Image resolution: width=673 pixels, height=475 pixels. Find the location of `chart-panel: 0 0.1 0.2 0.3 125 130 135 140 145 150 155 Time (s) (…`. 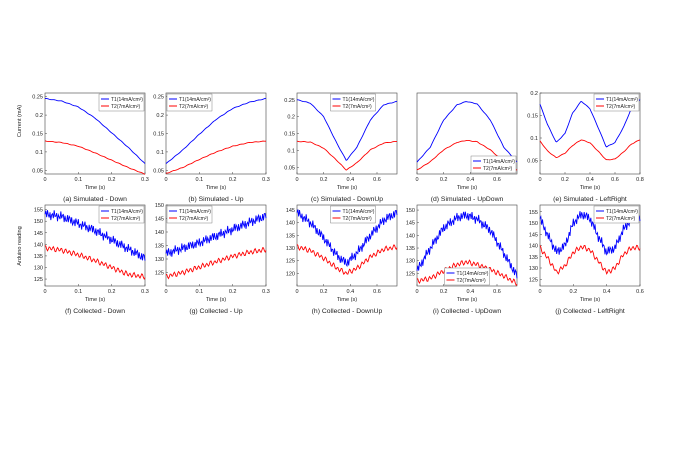

chart-panel: 0 0.1 0.2 0.3 125 130 135 140 145 150 155 Time (s) (… is located at coordinates (91, 259).